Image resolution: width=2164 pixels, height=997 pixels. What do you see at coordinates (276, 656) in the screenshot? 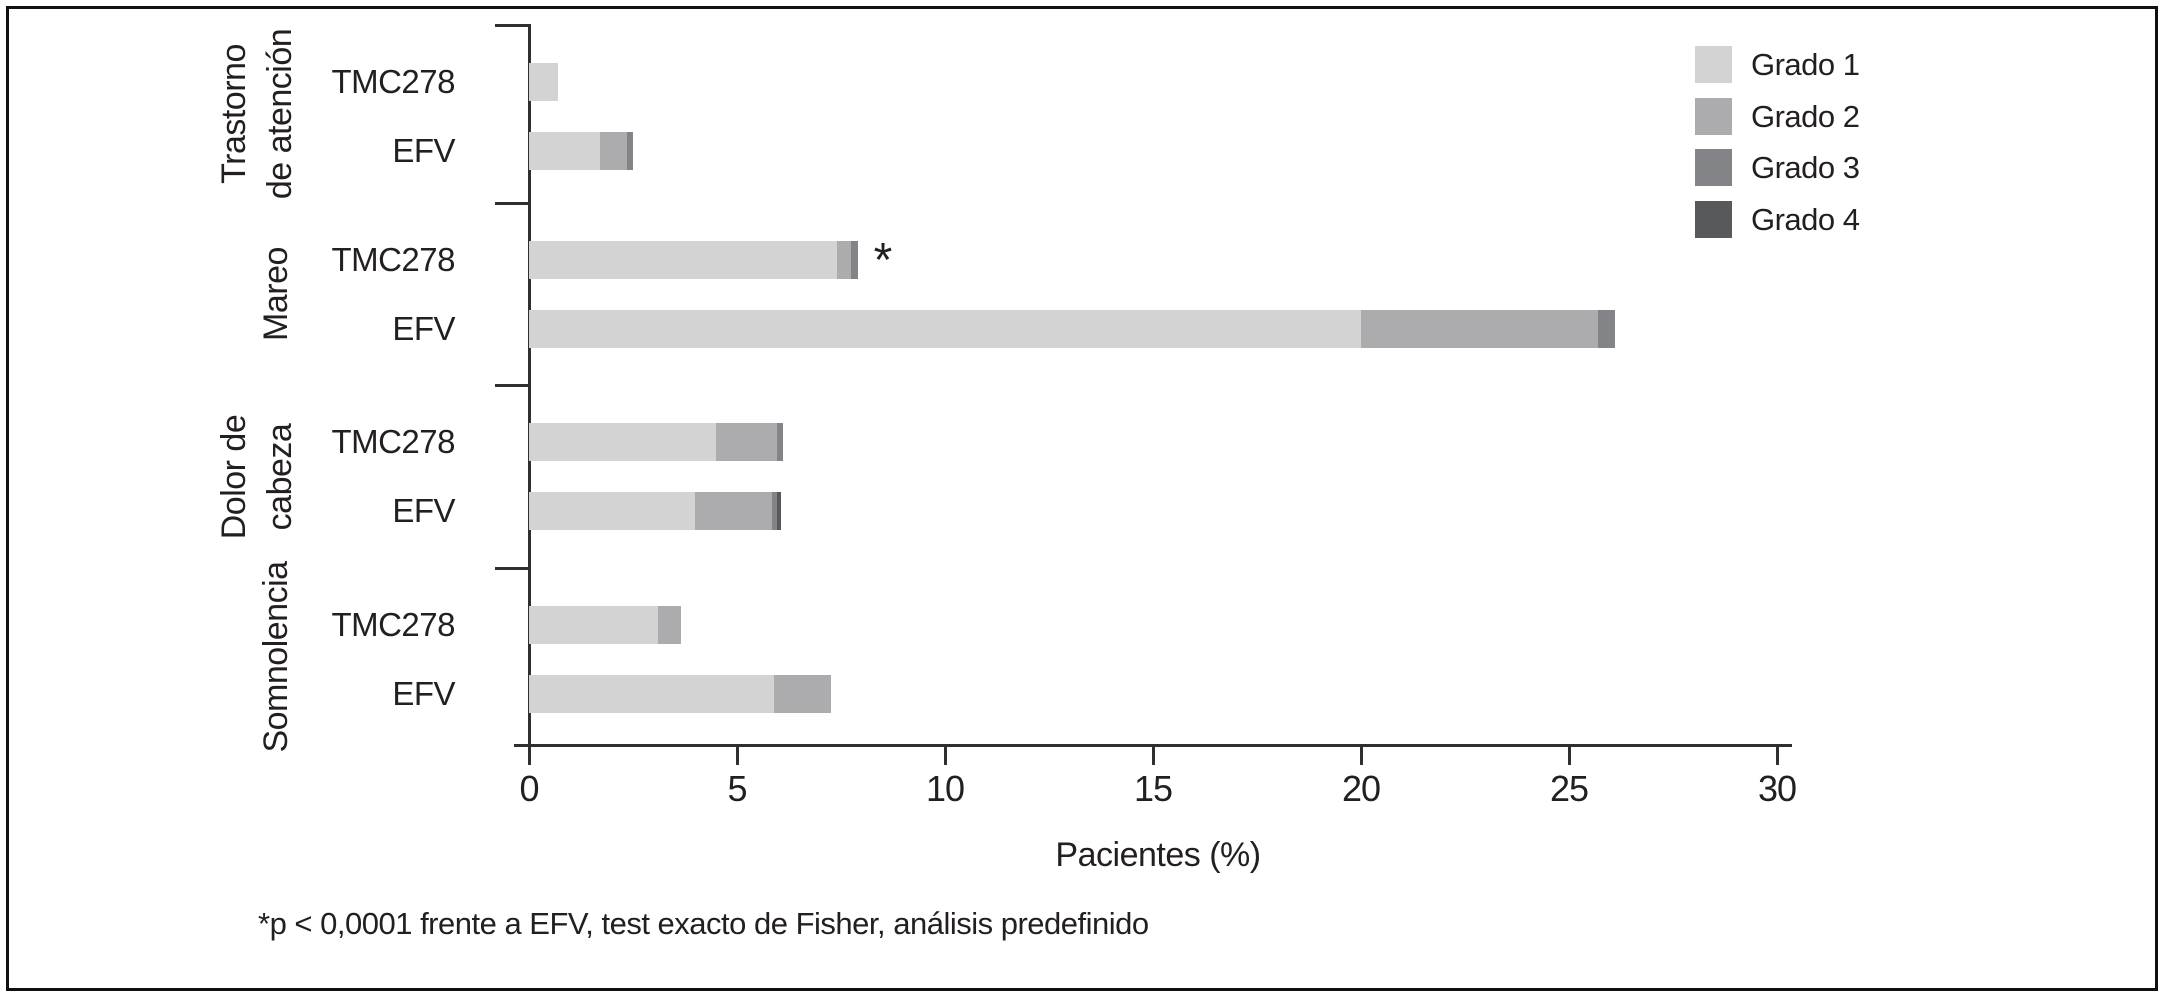
I see `category-label: Somnolencia` at bounding box center [276, 656].